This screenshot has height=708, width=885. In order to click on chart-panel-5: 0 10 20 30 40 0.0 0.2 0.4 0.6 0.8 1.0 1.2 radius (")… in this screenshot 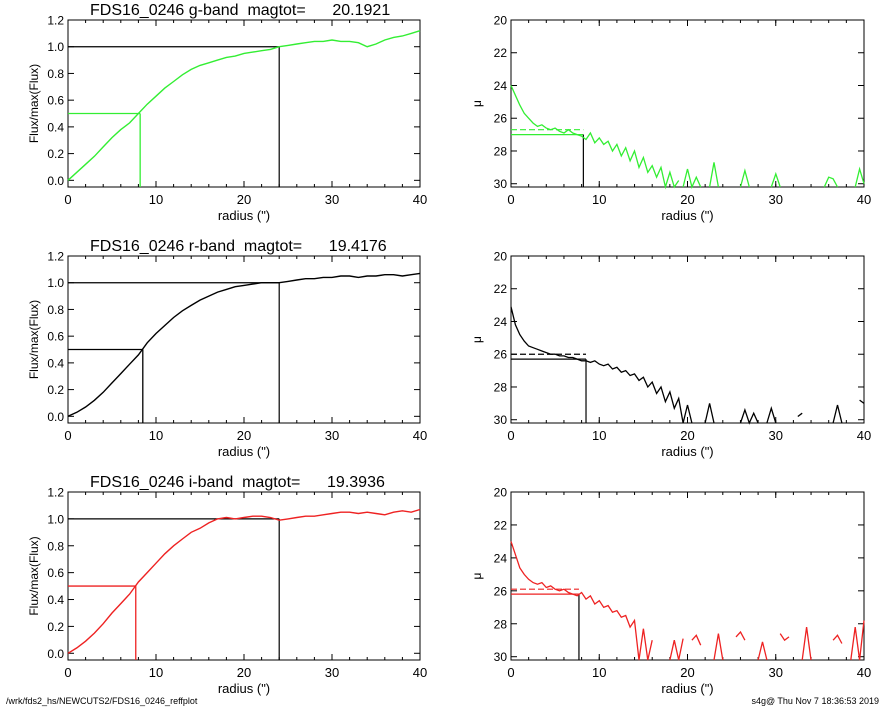, I will do `click(227, 585)`.